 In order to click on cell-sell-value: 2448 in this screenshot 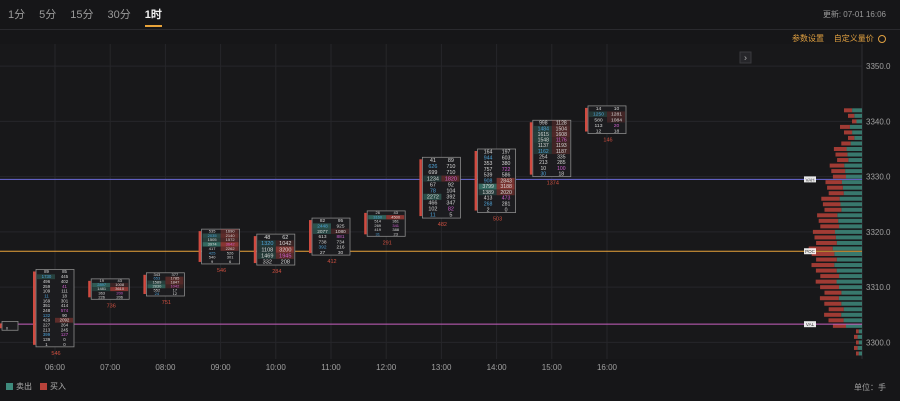, I will do `click(322, 226)`.